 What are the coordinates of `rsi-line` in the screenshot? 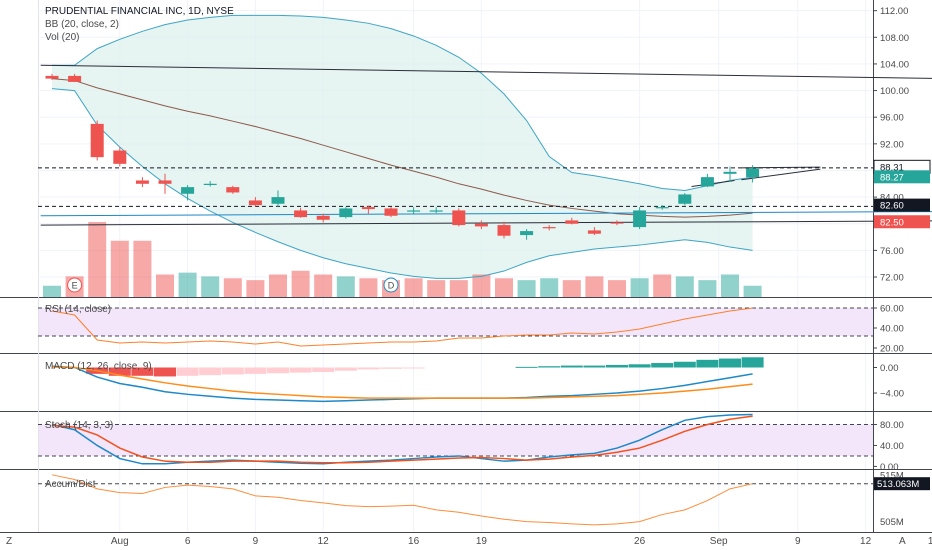 It's located at (402, 327).